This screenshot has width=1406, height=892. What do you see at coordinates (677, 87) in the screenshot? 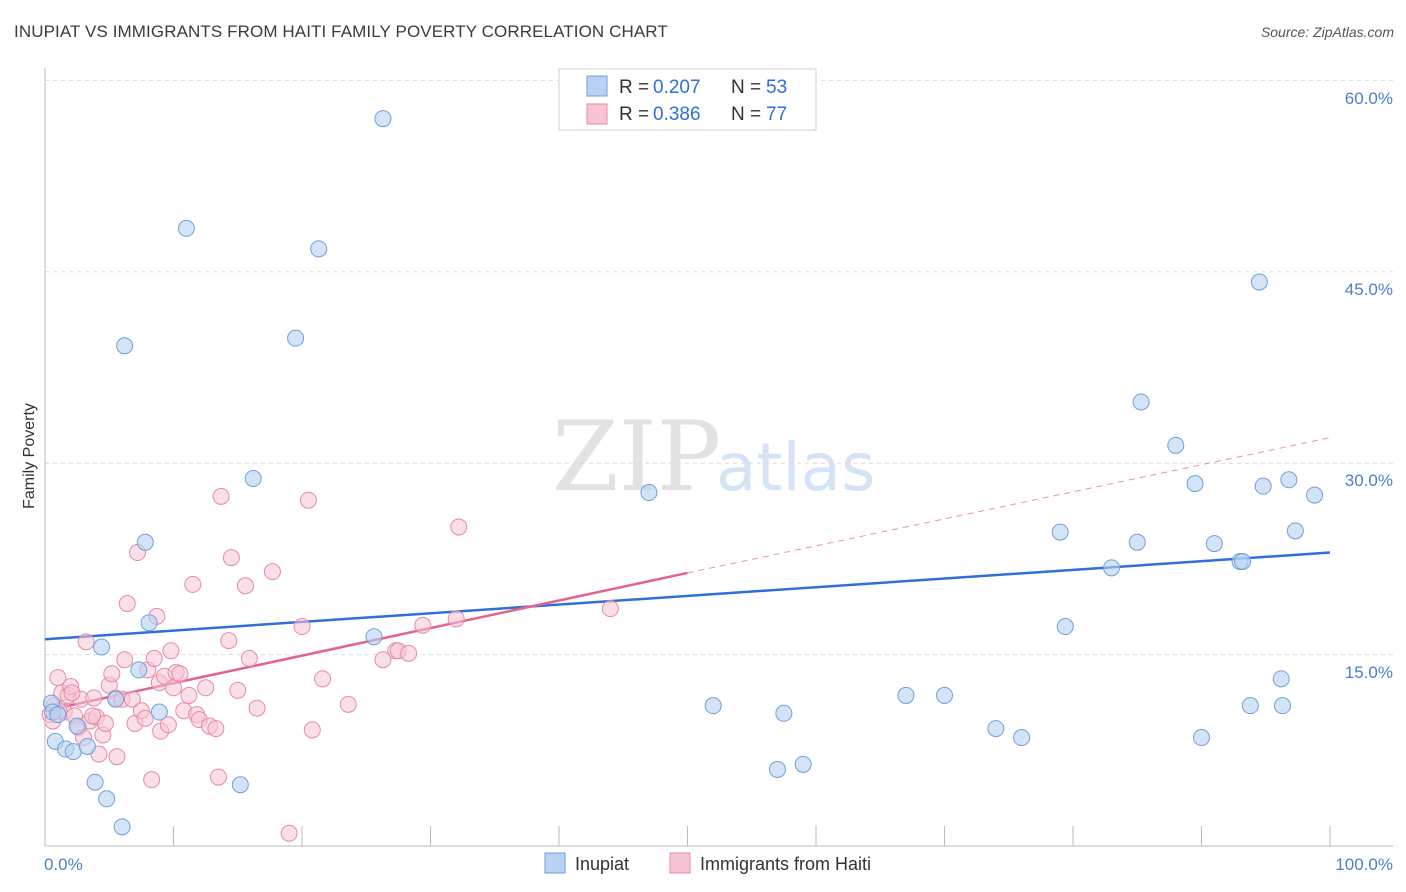
I see `legend-r-value-inupiat: 0.207` at bounding box center [677, 87].